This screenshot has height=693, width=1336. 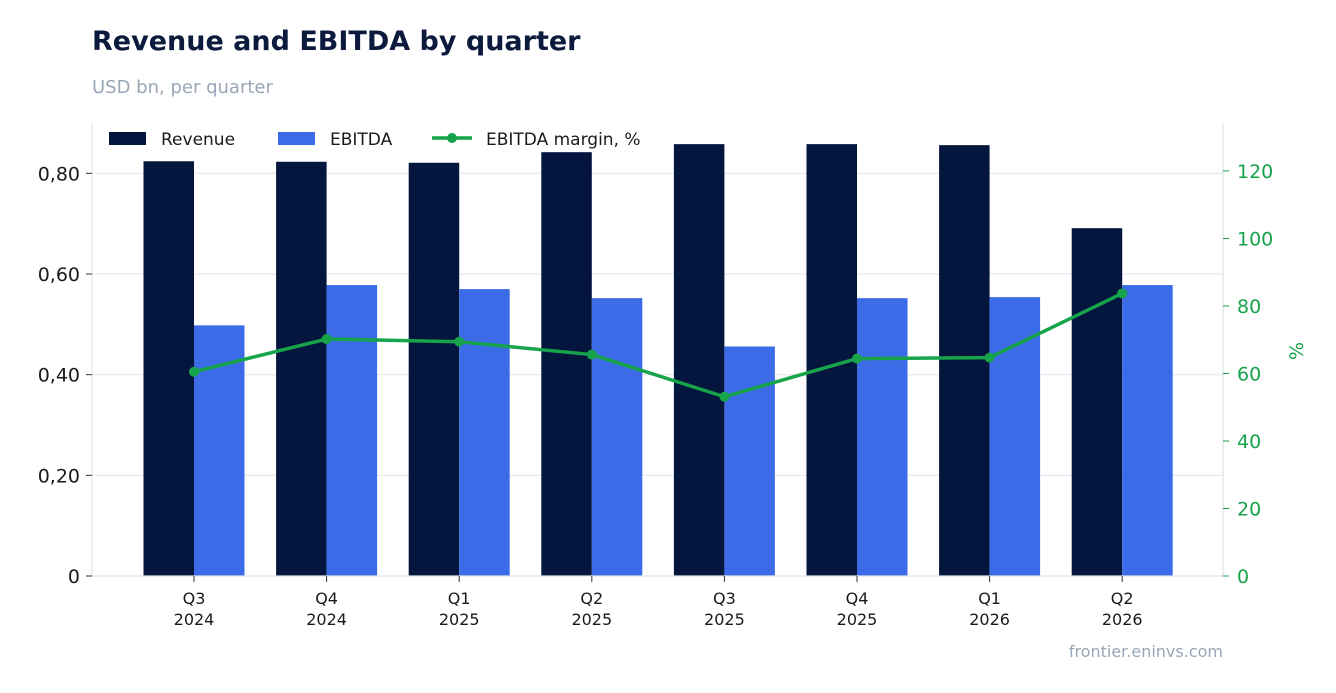 I want to click on legend-swatch-revenue, so click(x=127, y=138).